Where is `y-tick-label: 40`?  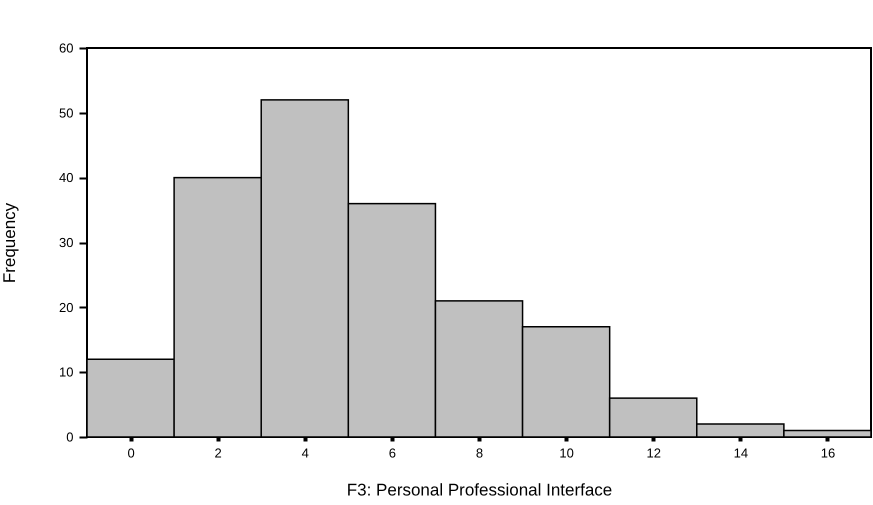 y-tick-label: 40 is located at coordinates (66, 178).